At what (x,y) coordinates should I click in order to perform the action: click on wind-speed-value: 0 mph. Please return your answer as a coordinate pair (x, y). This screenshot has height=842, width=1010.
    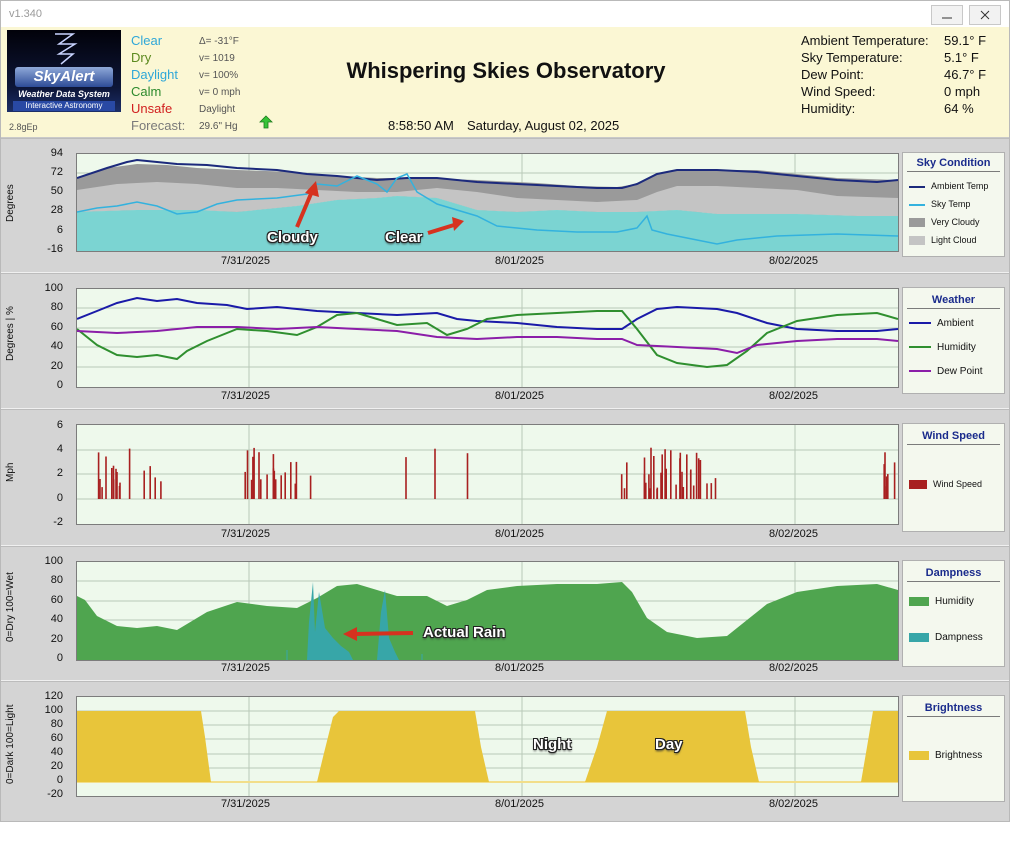
    Looking at the image, I should click on (962, 91).